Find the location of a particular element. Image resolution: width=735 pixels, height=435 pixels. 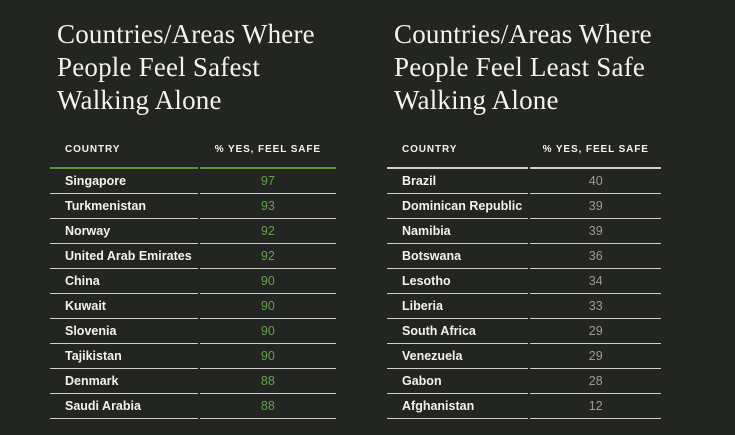

table-row: Denmark 88 is located at coordinates (193, 381).